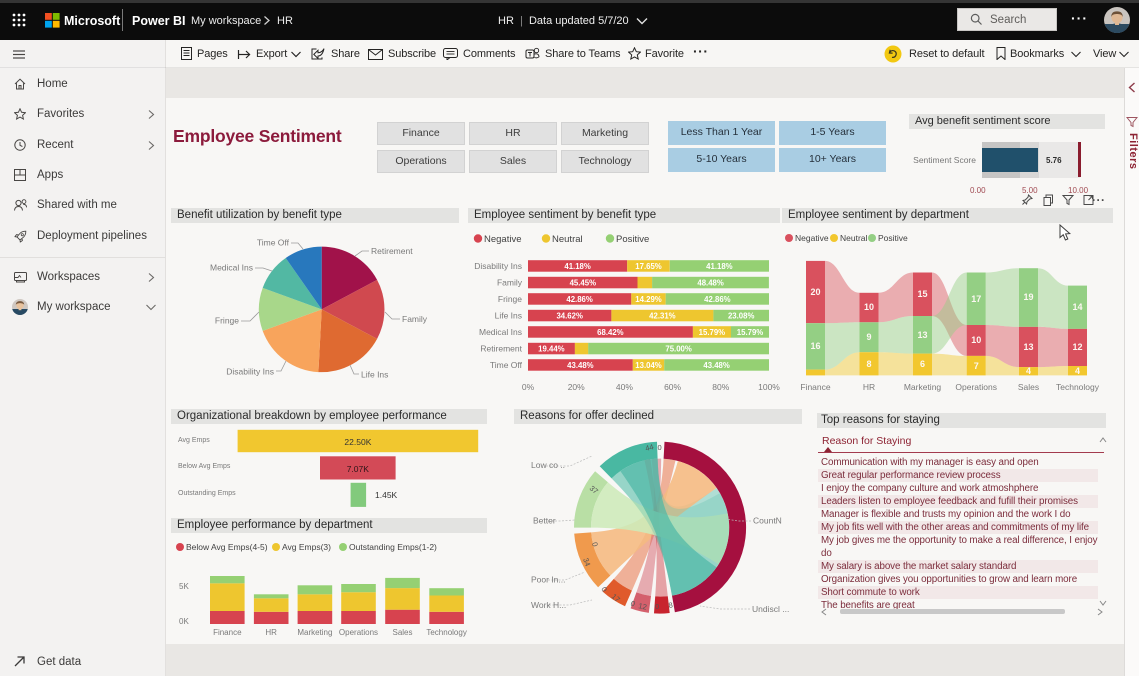 This screenshot has width=1139, height=676. What do you see at coordinates (624, 387) in the screenshot?
I see `svg-text: 40%` at bounding box center [624, 387].